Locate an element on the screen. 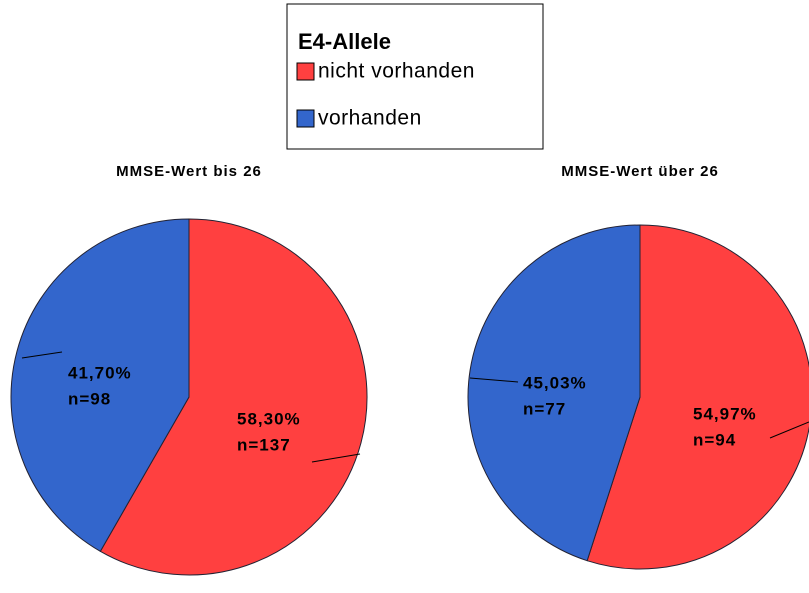  legend-label: vorhanden is located at coordinates (370, 118).